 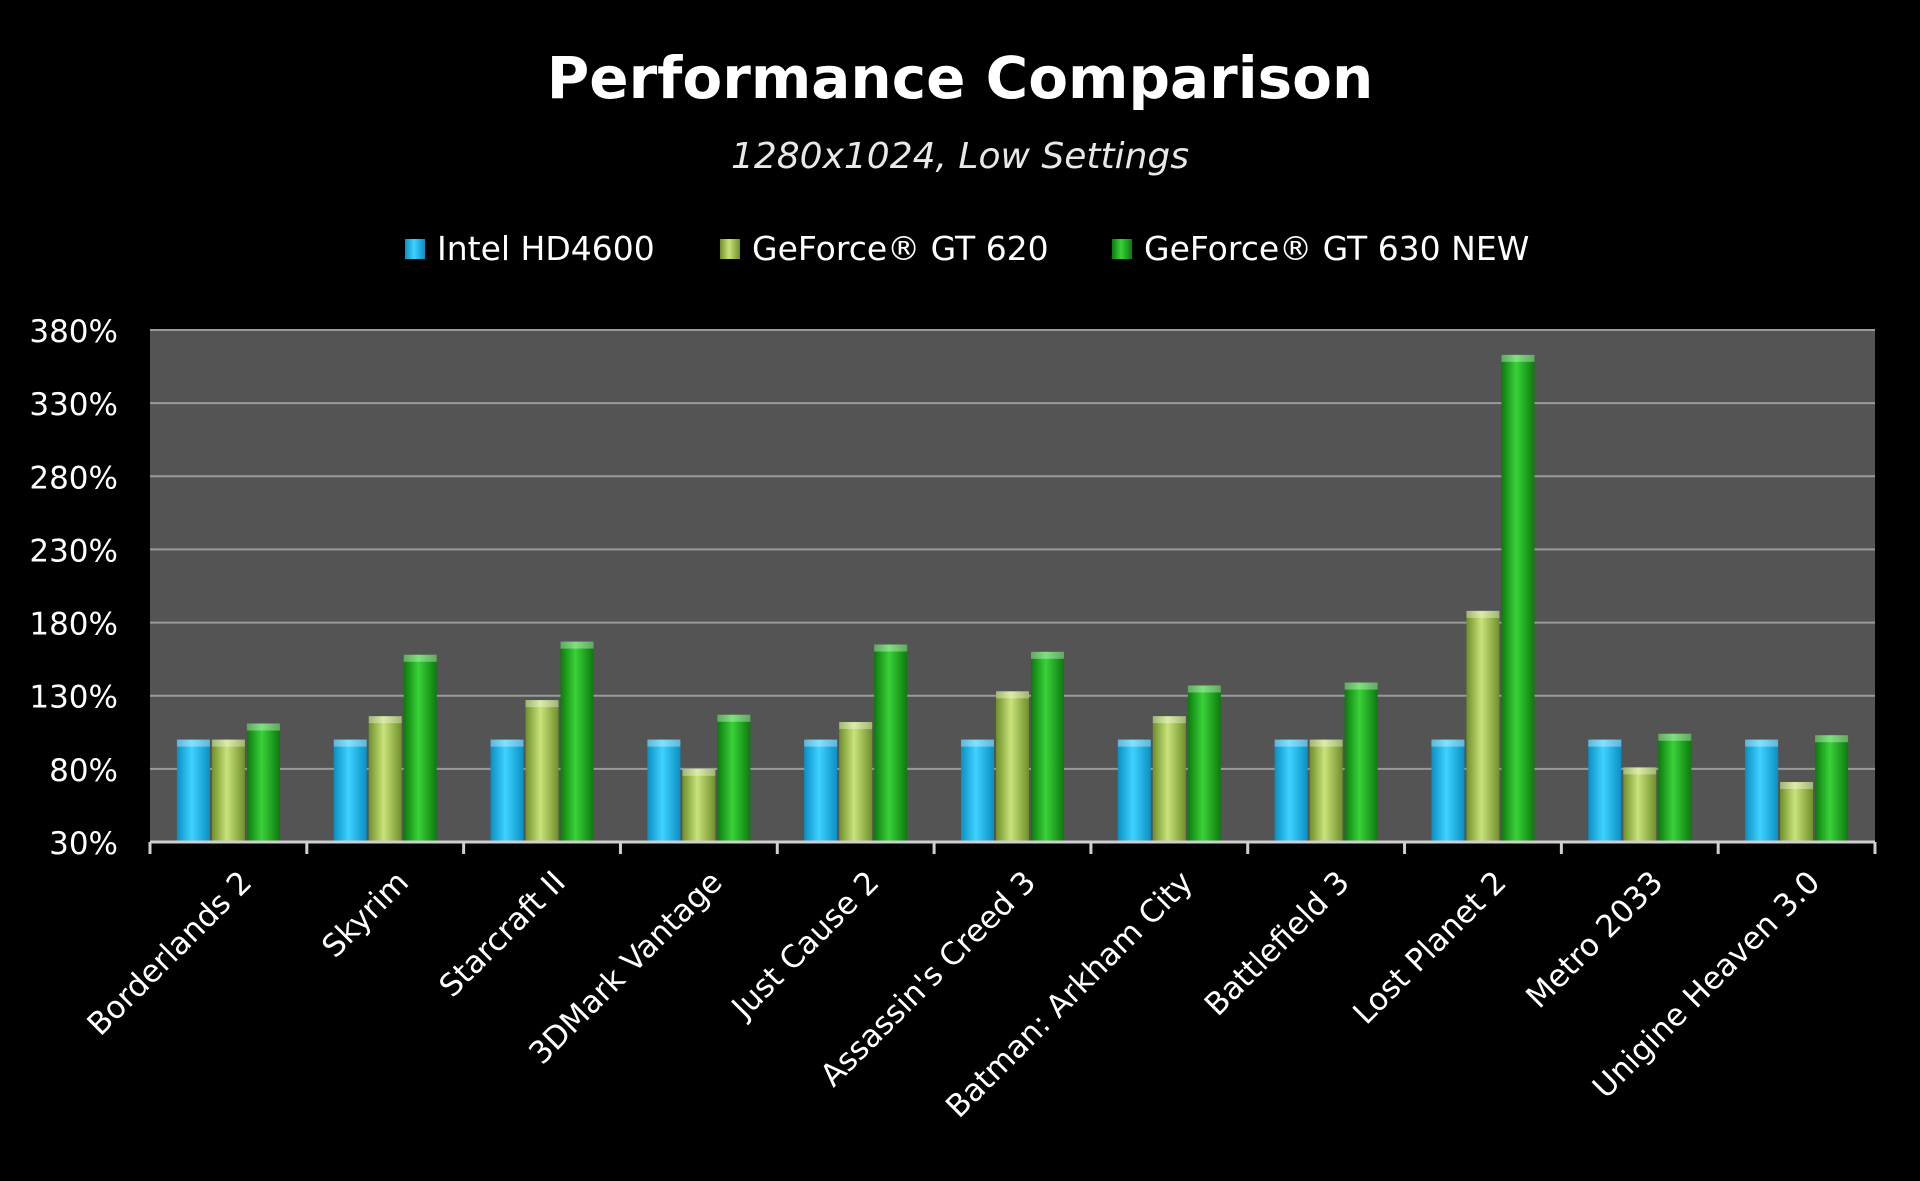 What do you see at coordinates (83, 844) in the screenshot?
I see `y-tick-label: 30%` at bounding box center [83, 844].